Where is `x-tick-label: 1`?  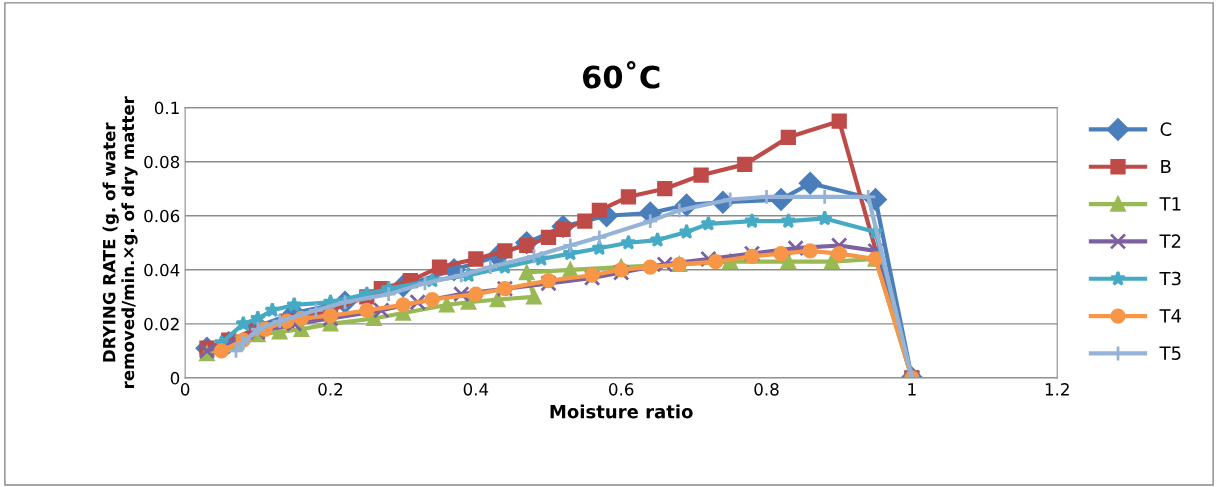 x-tick-label: 1 is located at coordinates (912, 389).